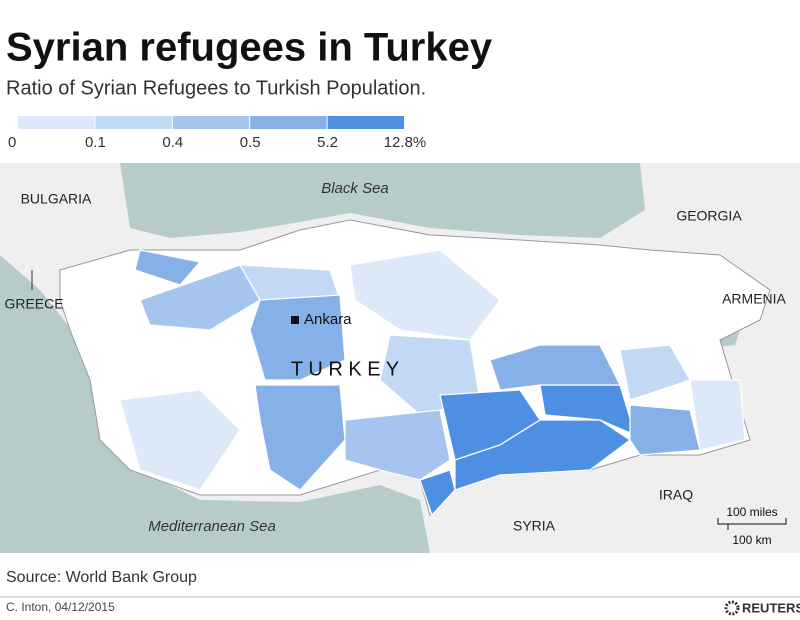  What do you see at coordinates (56, 199) in the screenshot?
I see `country-label: BULGARIA` at bounding box center [56, 199].